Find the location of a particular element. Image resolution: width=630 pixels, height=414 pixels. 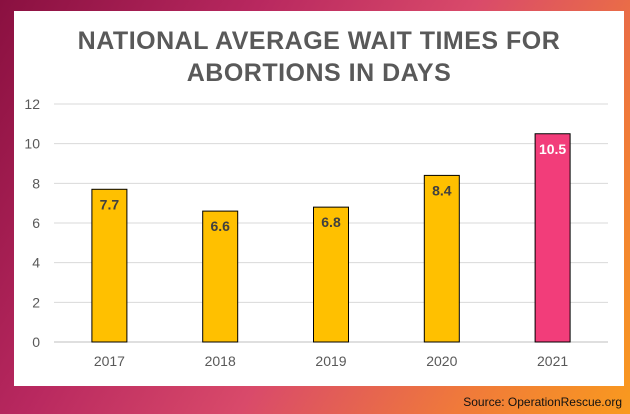

chart-title-line-1: NATIONAL AVERAGE WAIT TIMES FOR is located at coordinates (319, 41).